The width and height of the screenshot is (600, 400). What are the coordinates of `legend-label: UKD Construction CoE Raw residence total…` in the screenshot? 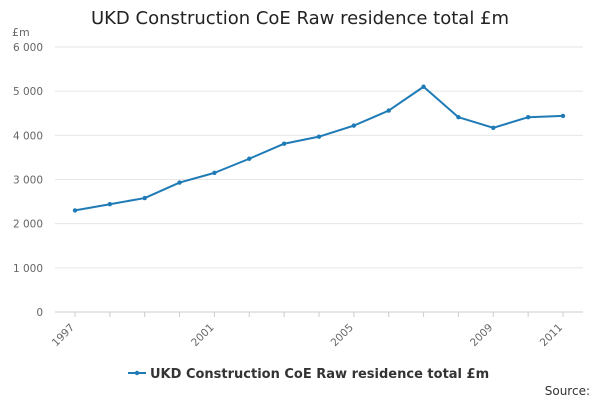 It's located at (319, 374).